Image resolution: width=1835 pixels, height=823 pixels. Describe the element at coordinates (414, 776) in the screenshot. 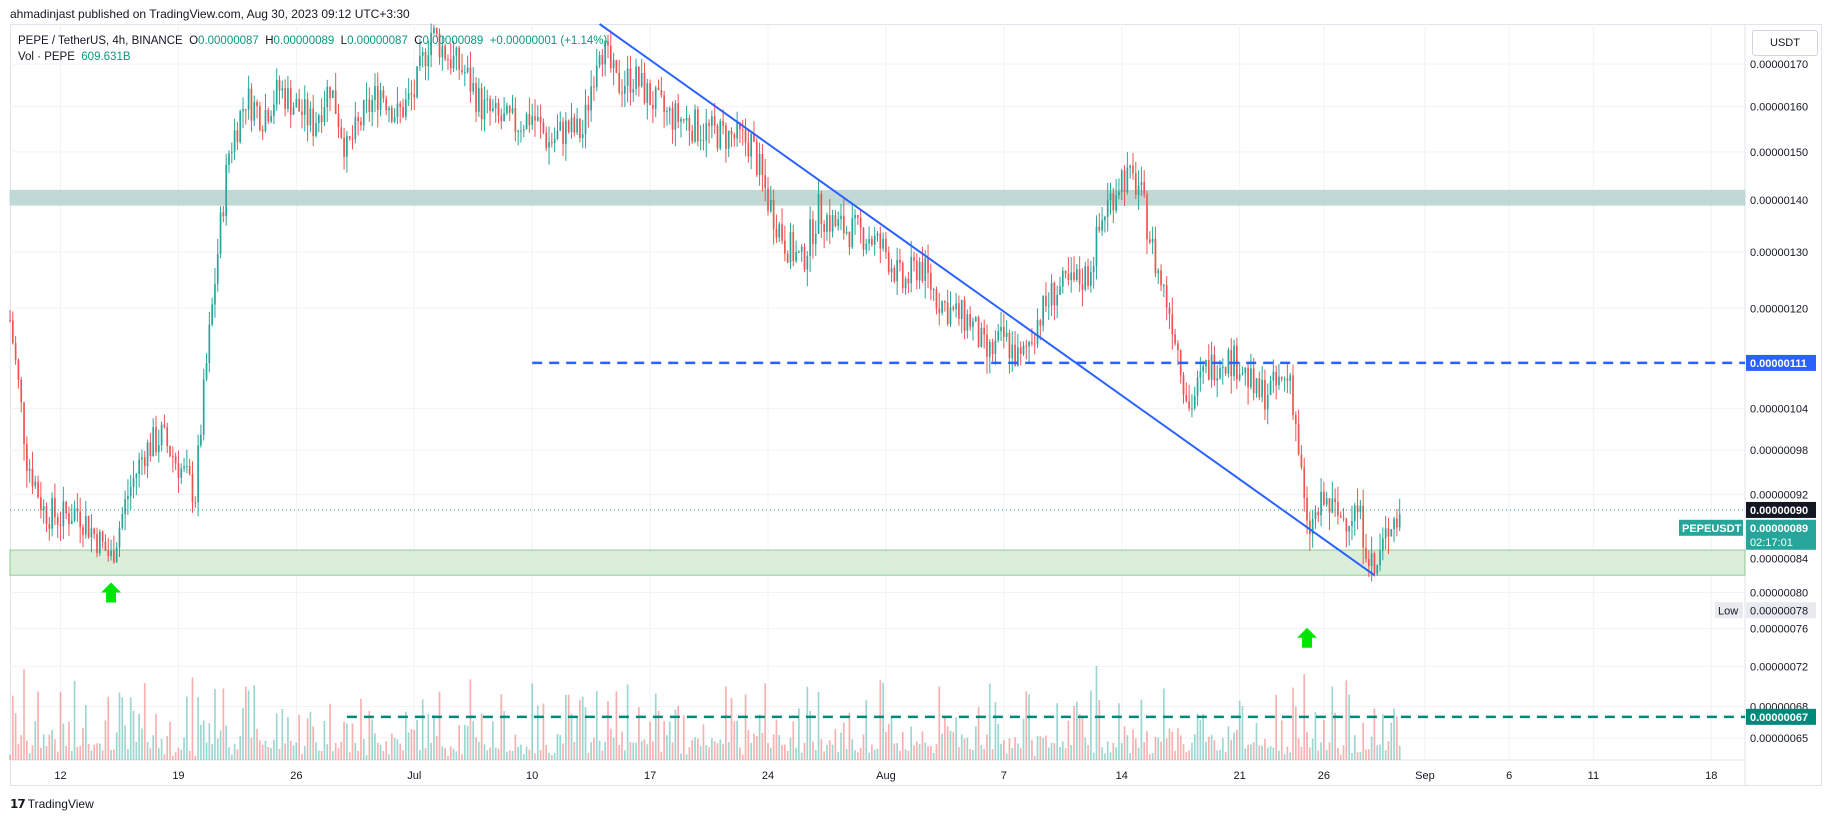

I see `x-tick-label: Jul` at that location.